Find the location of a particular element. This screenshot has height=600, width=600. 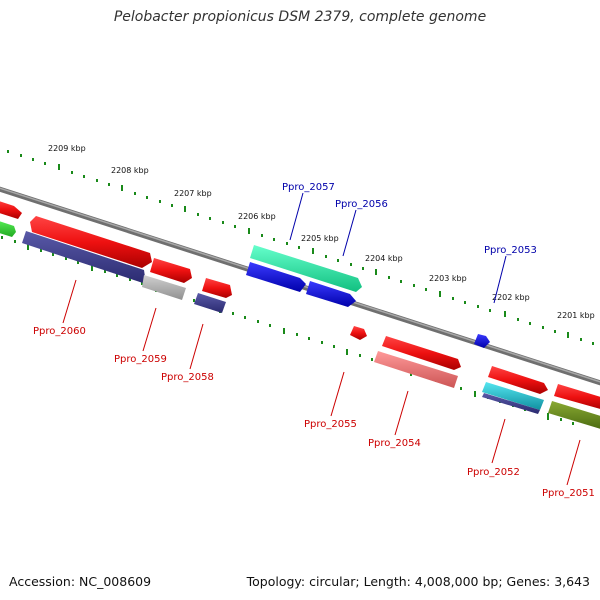

gene-ppro-2052 is located at coordinates (513, 396).